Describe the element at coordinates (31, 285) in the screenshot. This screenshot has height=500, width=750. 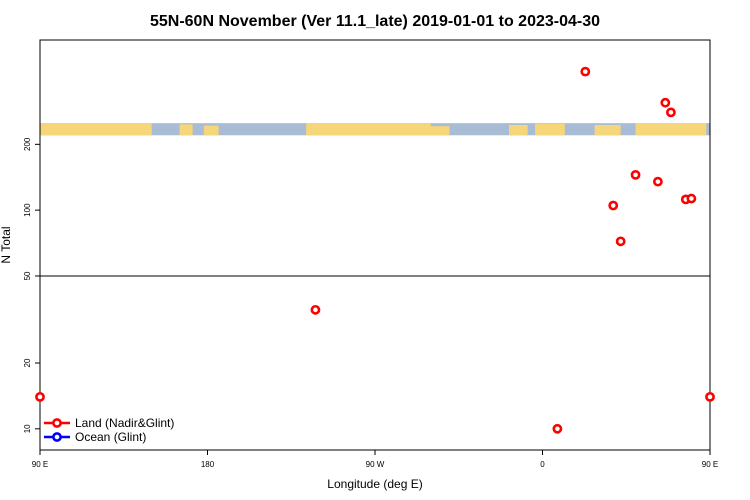
I see `y-axis: 10 20 50 100 200` at that location.